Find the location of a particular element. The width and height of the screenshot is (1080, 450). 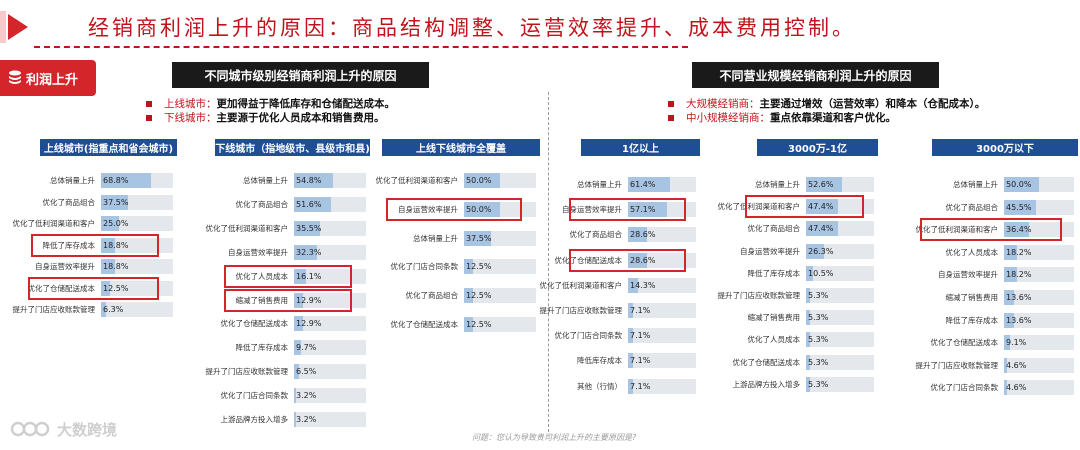

bar-row: 上游品牌方投入增多 5.3% is located at coordinates (805, 384).